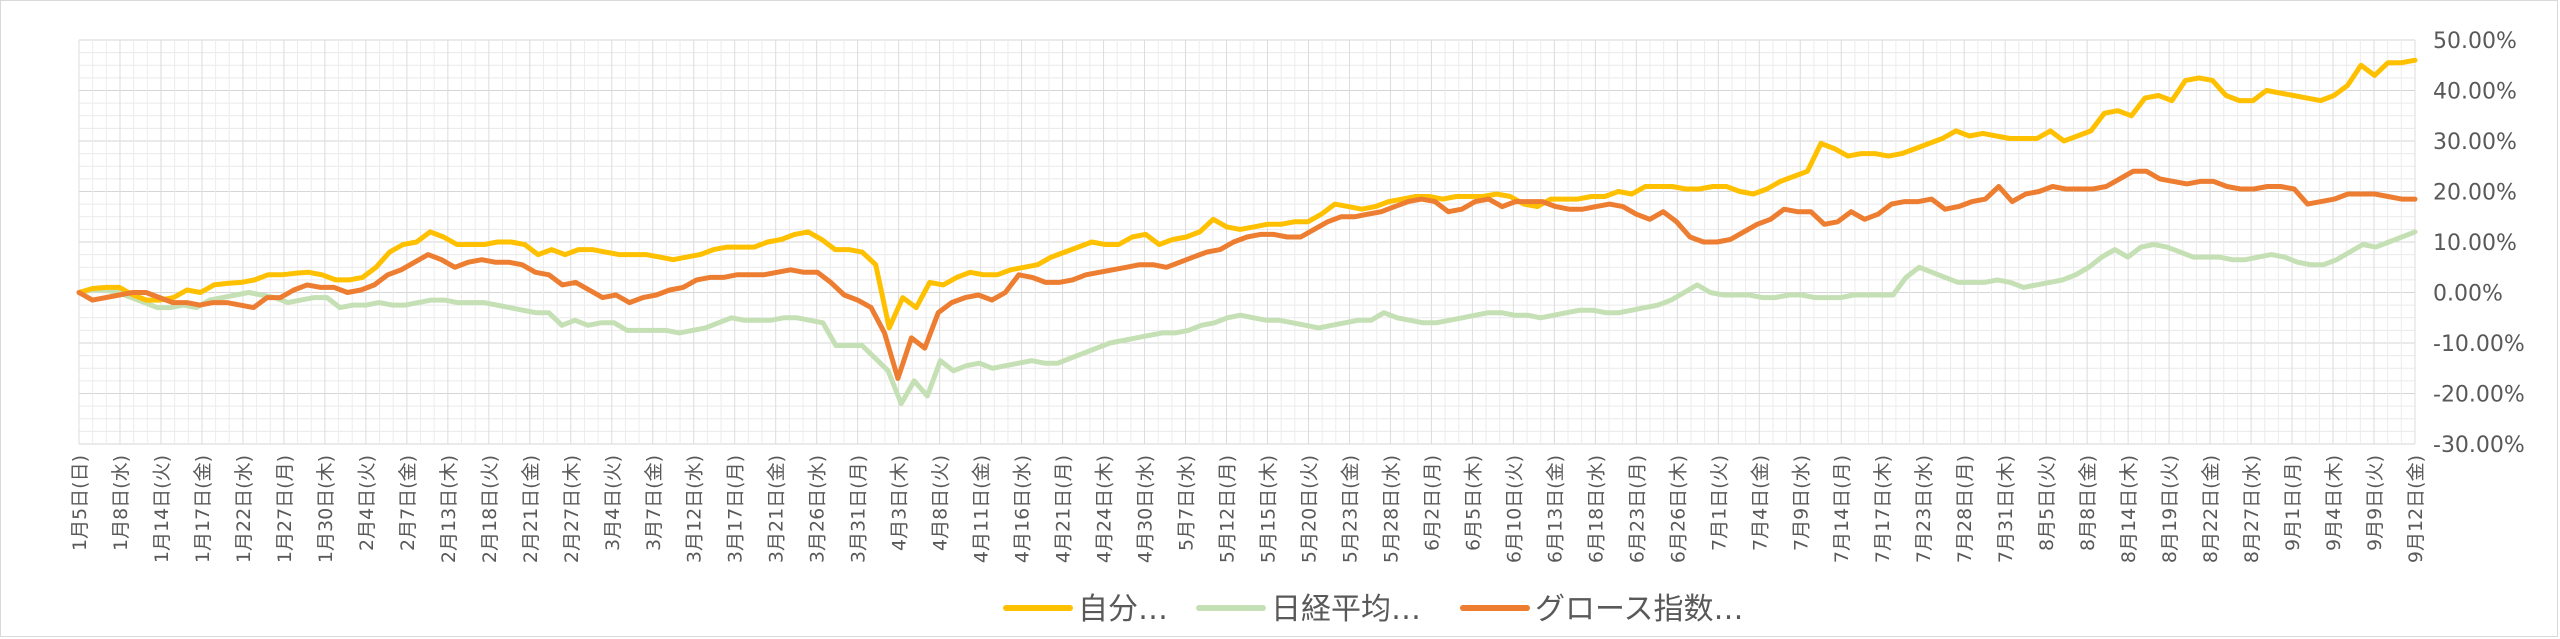 The width and height of the screenshot is (2560, 639). What do you see at coordinates (2479, 445) in the screenshot?
I see `y-tick-label: -30.00%` at bounding box center [2479, 445].